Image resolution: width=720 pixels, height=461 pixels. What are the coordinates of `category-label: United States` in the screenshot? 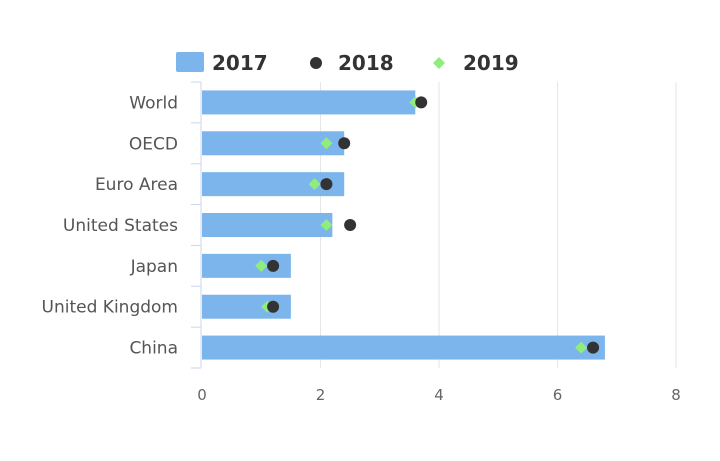 It's located at (120, 226).